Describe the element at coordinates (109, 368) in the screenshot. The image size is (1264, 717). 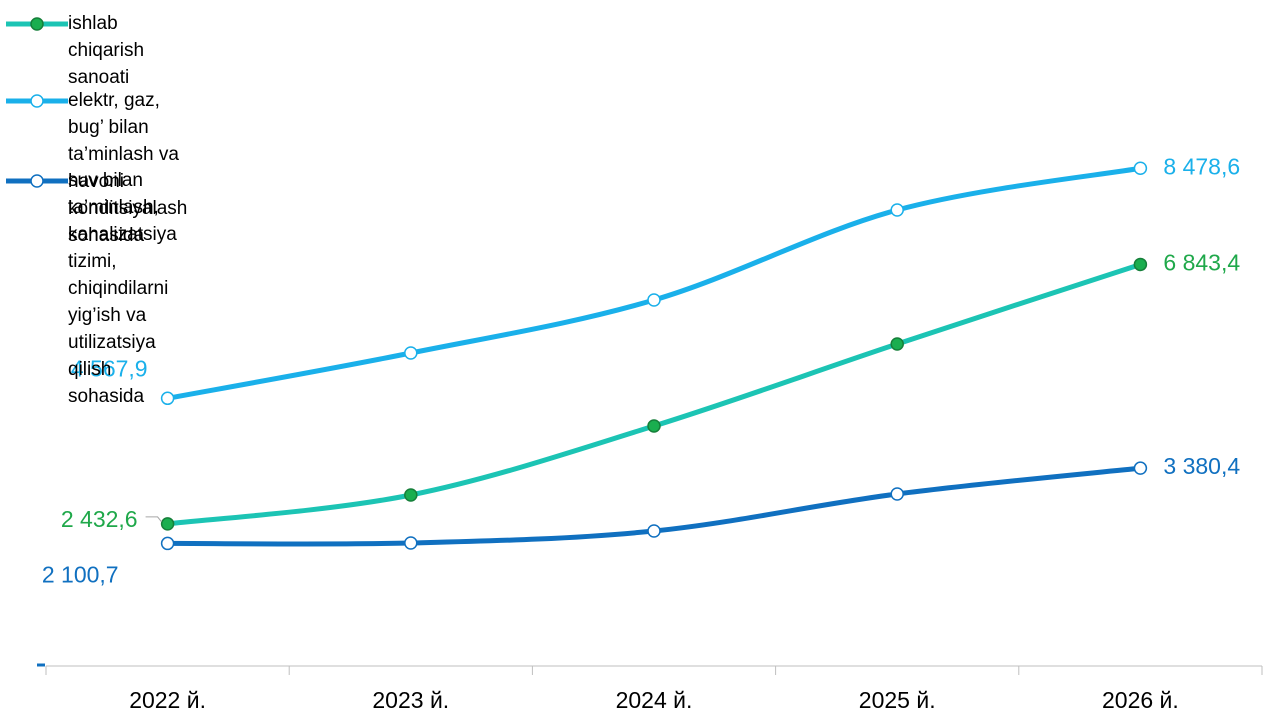
I see `data-label: 4 567,9` at that location.